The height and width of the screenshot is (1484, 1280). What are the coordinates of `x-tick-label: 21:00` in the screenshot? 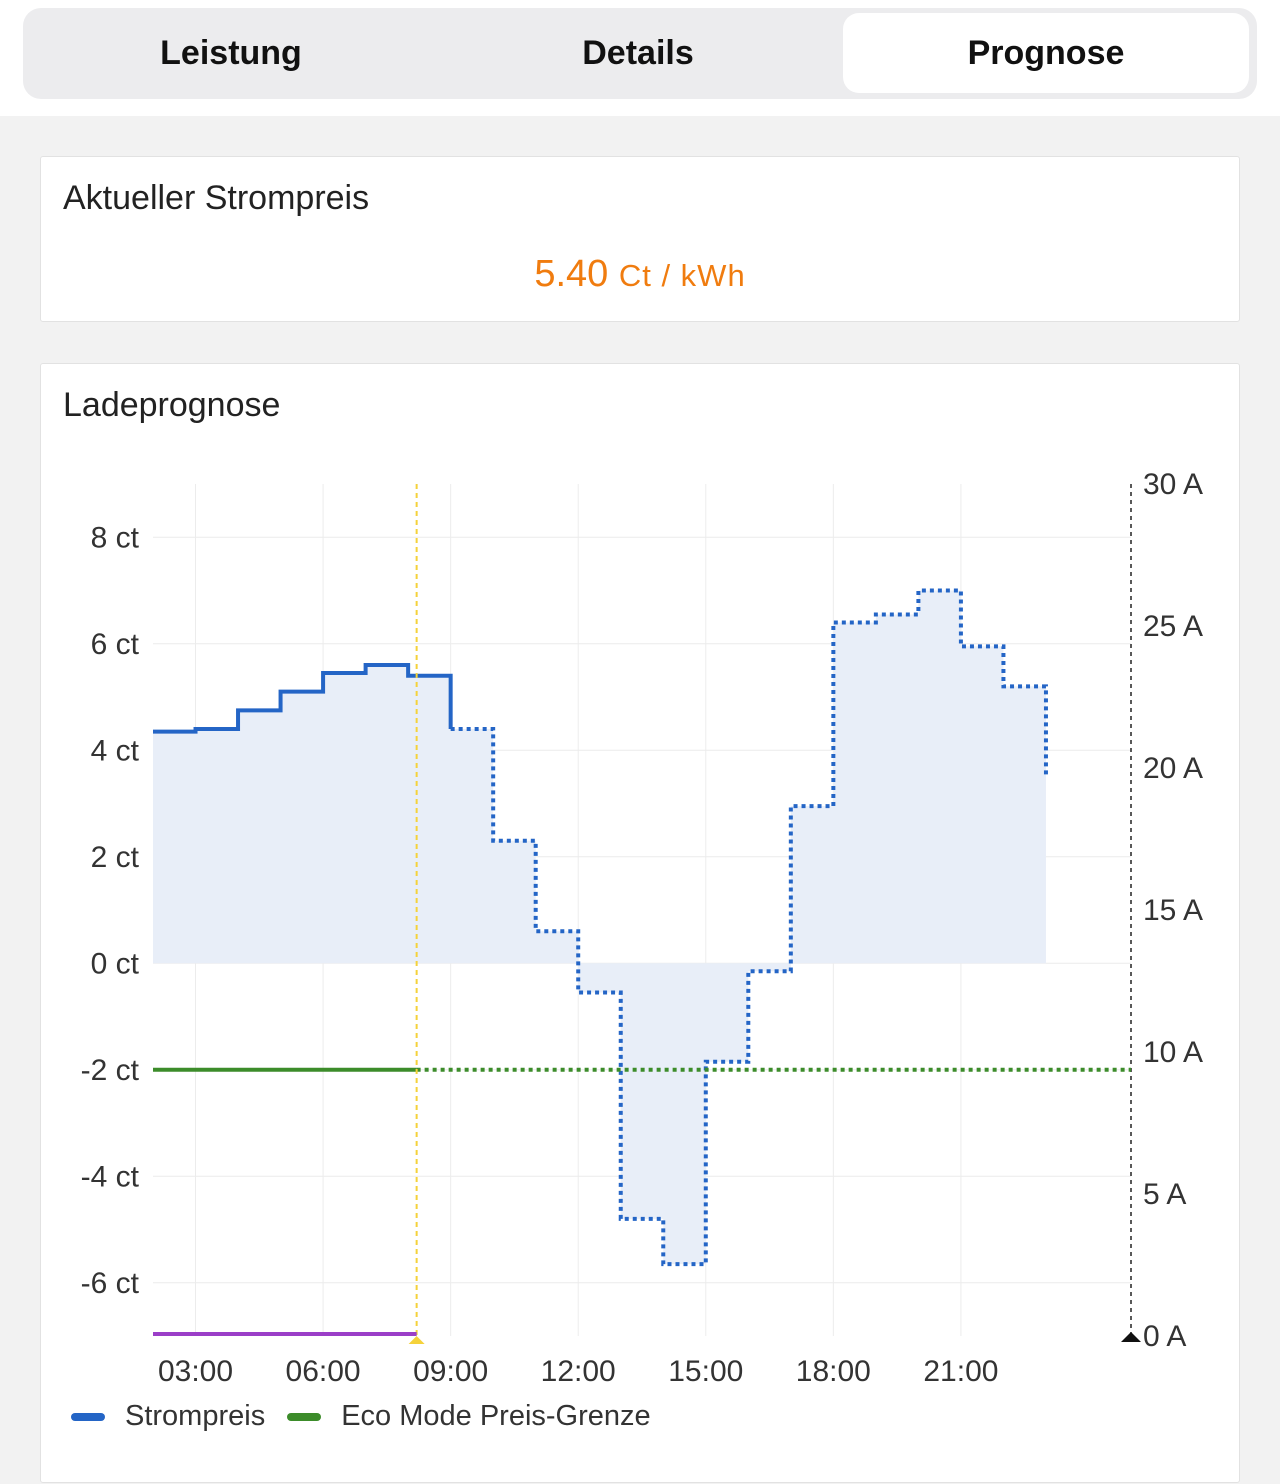 It's located at (960, 1371).